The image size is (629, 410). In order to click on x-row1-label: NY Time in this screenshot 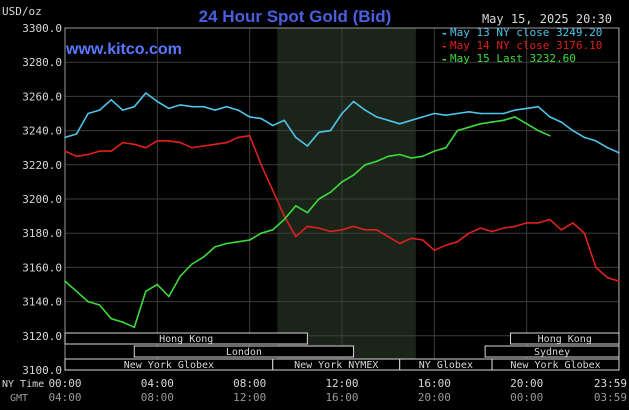, I will do `click(23, 384)`.